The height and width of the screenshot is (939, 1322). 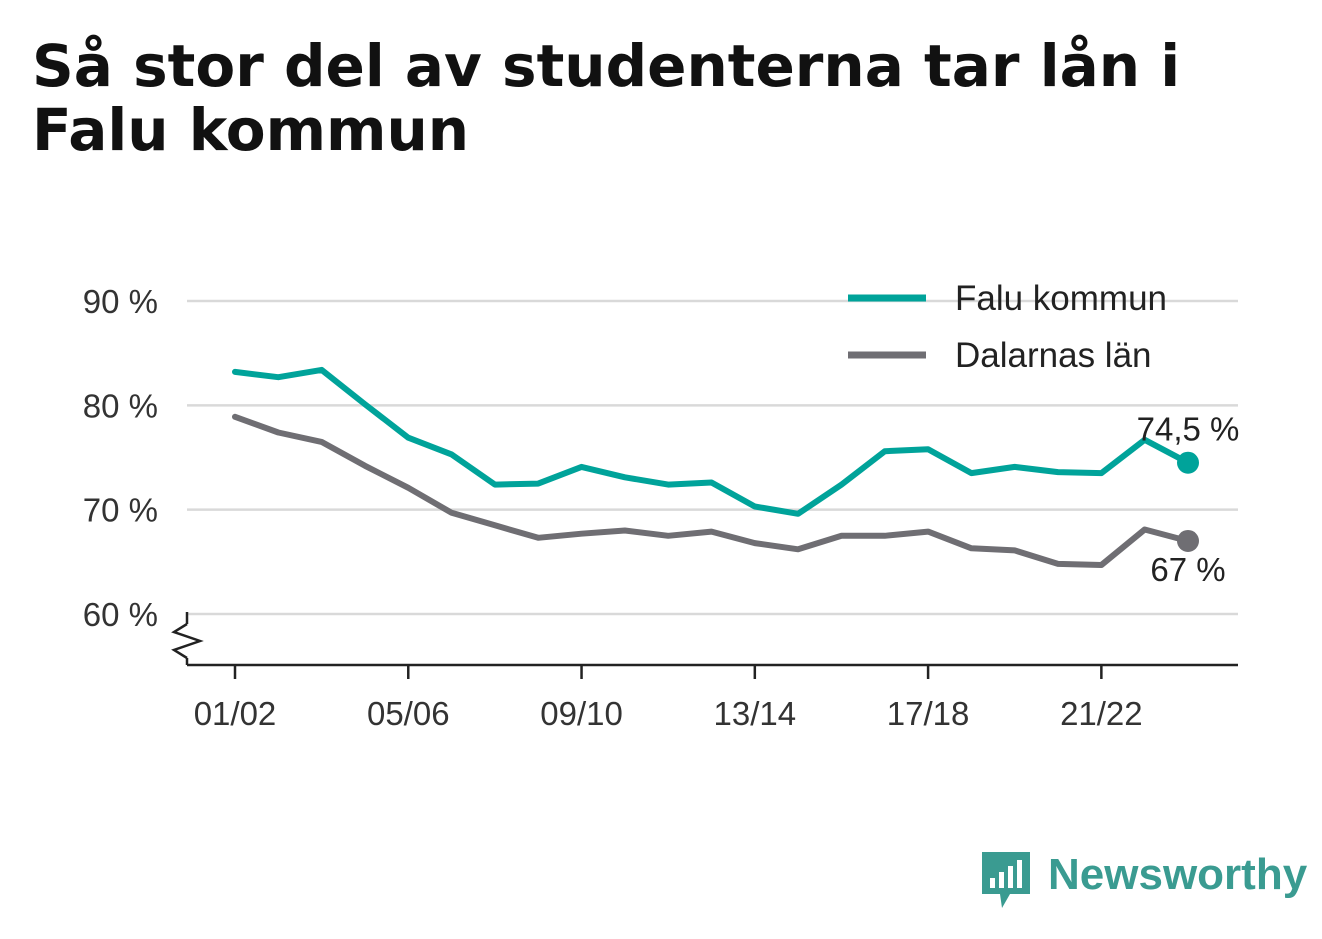 I want to click on series-line-falu-kommun, so click(x=711, y=441).